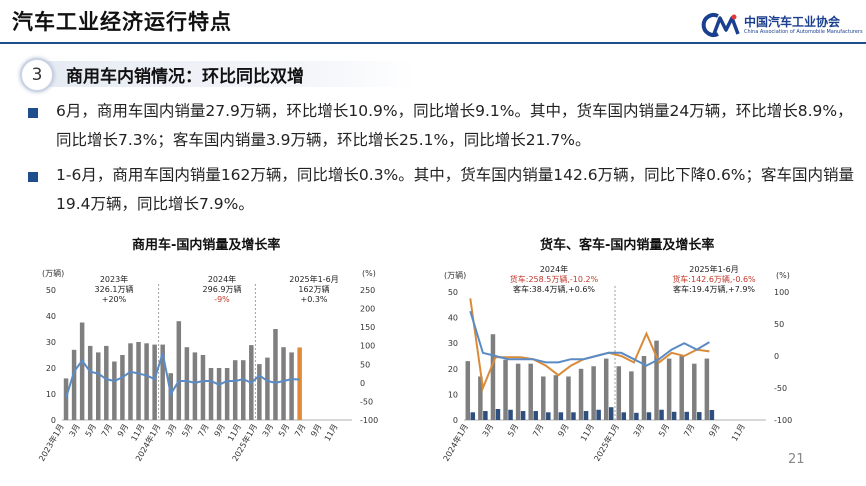 Image resolution: width=866 pixels, height=486 pixels. I want to click on left-tick-label: 30, so click(51, 342).